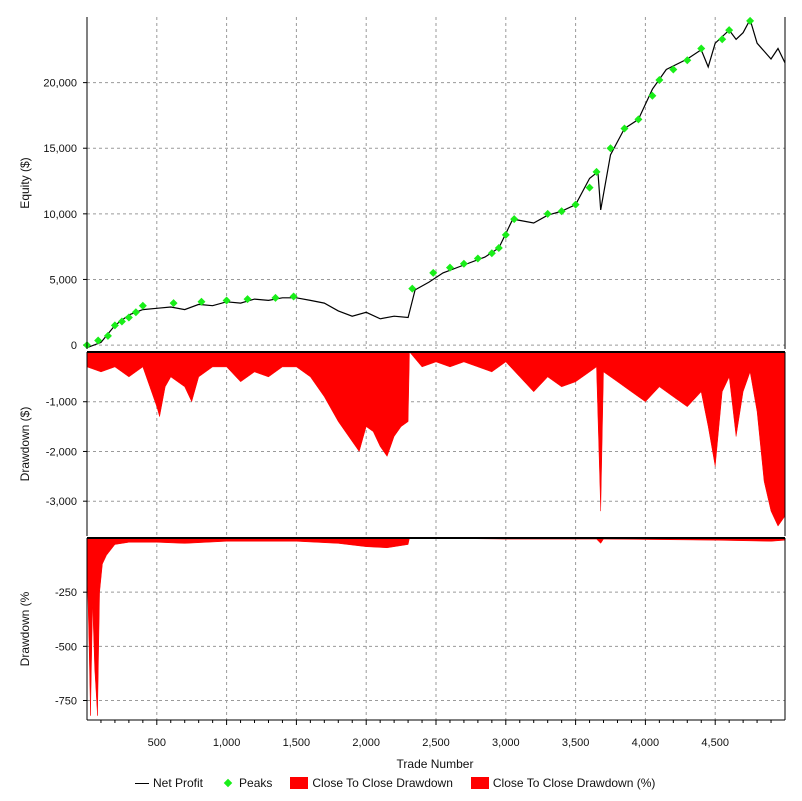 This screenshot has height=801, width=802. What do you see at coordinates (256, 783) in the screenshot?
I see `legend-label-peaks: Peaks` at bounding box center [256, 783].